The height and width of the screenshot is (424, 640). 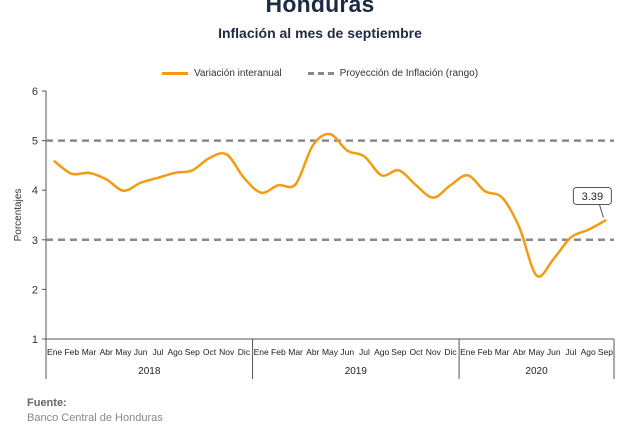 What do you see at coordinates (356, 371) in the screenshot?
I see `year-label: 2019` at bounding box center [356, 371].